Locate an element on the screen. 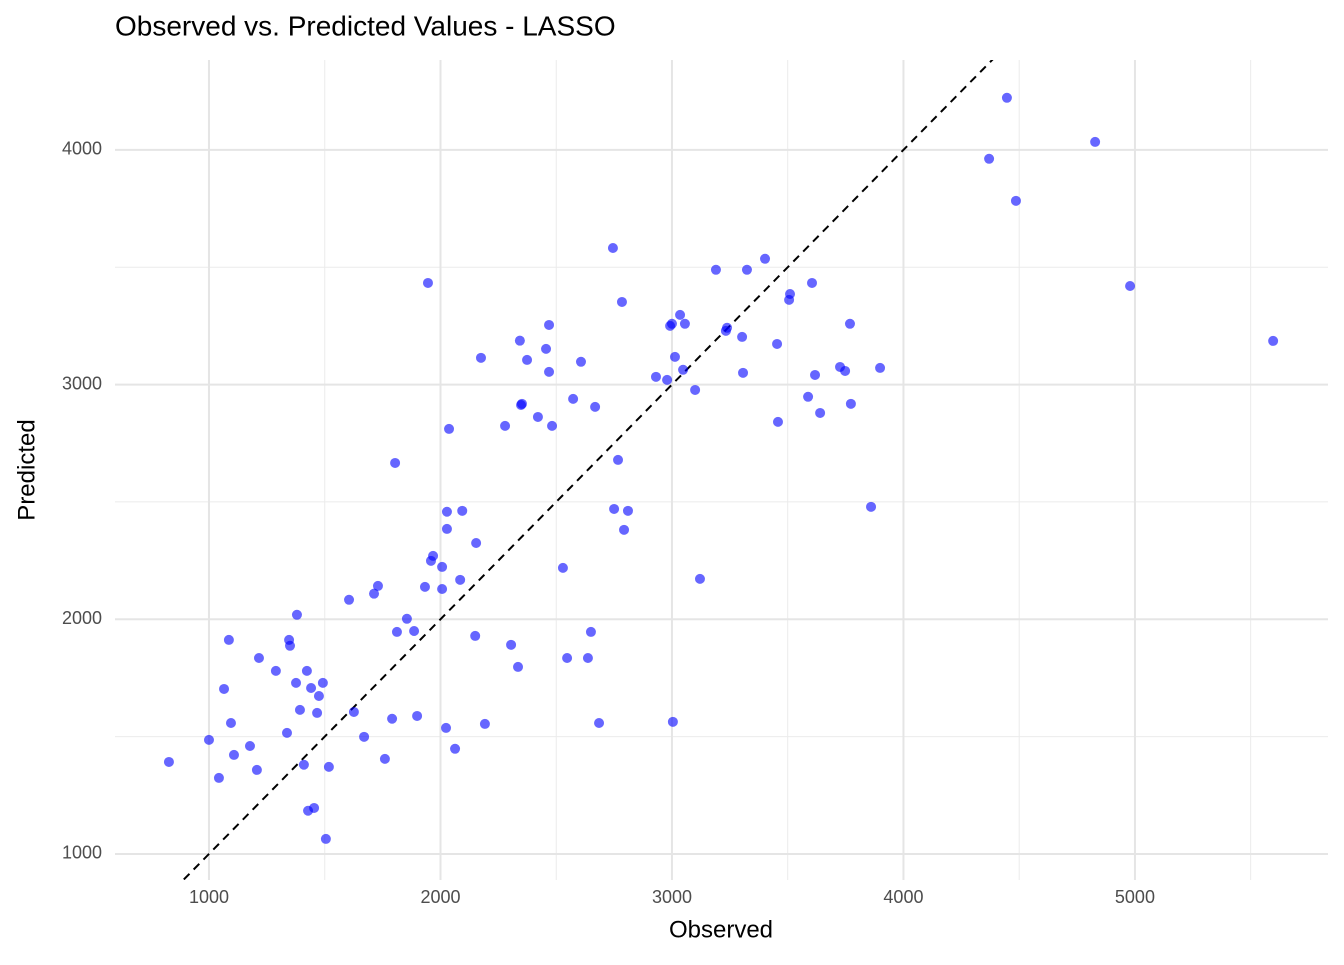 The height and width of the screenshot is (965, 1344). y-axis-label: Predicted is located at coordinates (26, 469).